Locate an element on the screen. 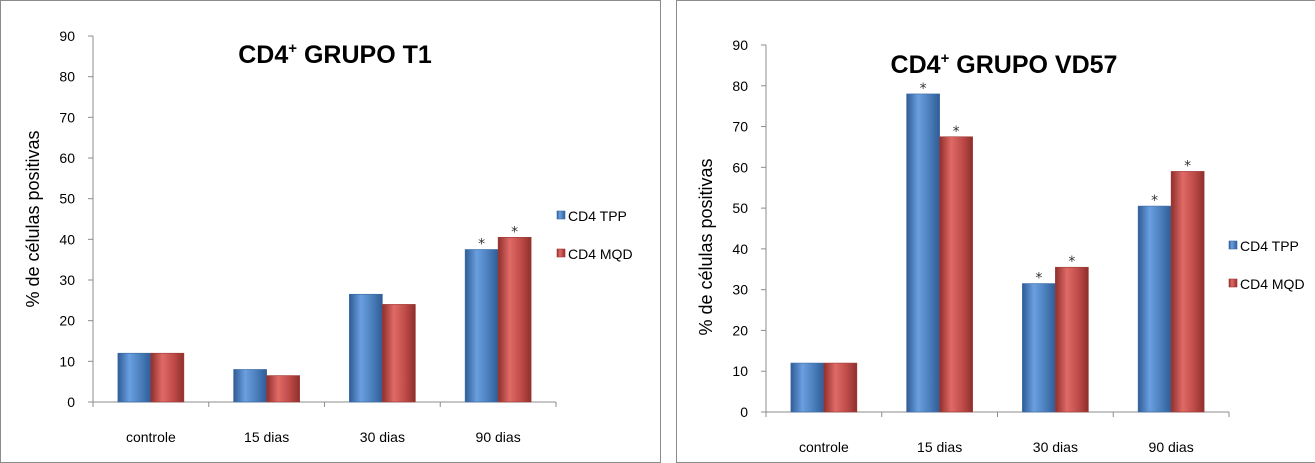  chart-title: CD4+ GRUPO T1 is located at coordinates (335, 54).